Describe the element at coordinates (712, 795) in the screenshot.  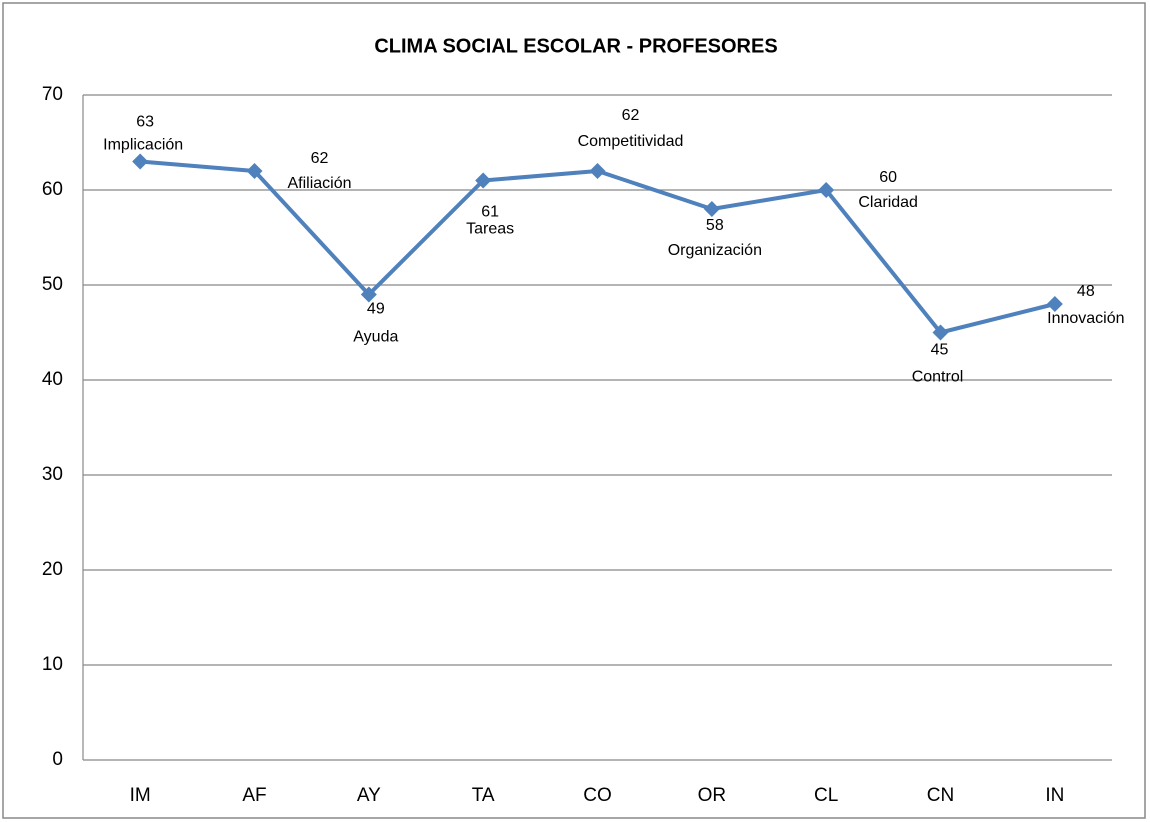
I see `x-tick-label: OR` at that location.